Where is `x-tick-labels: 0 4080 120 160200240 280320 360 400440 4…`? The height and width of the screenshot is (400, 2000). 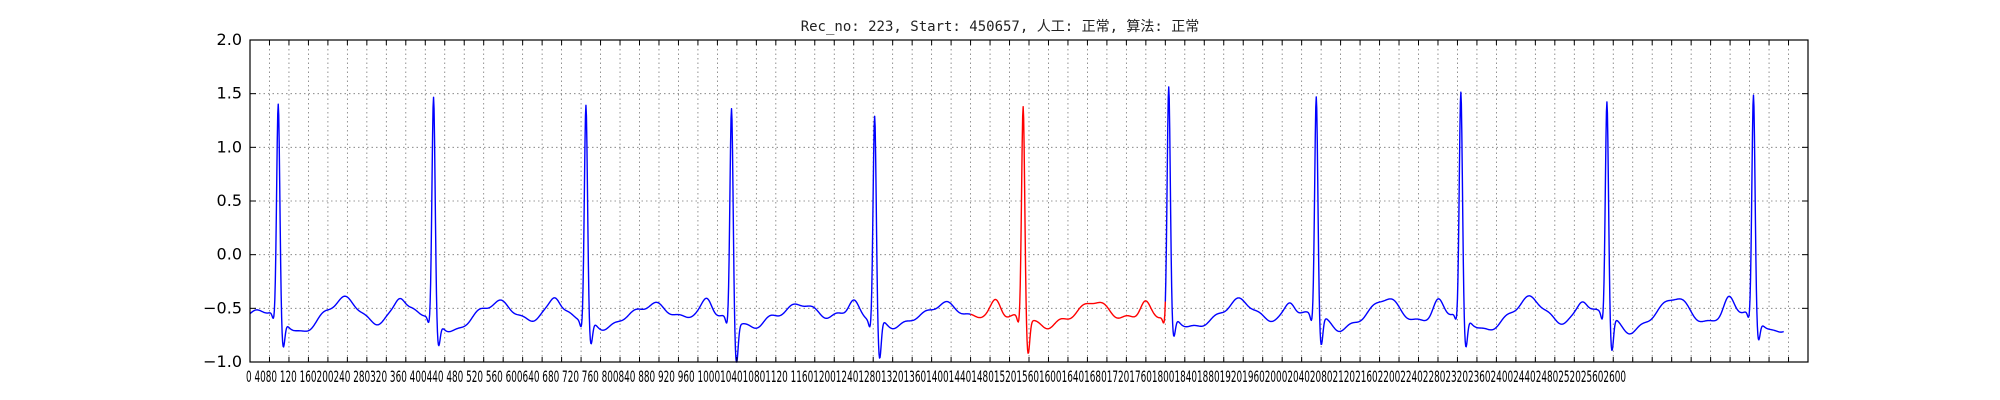 x-tick-labels: 0 4080 120 160200240 280320 360 400440 4… is located at coordinates (936, 376).